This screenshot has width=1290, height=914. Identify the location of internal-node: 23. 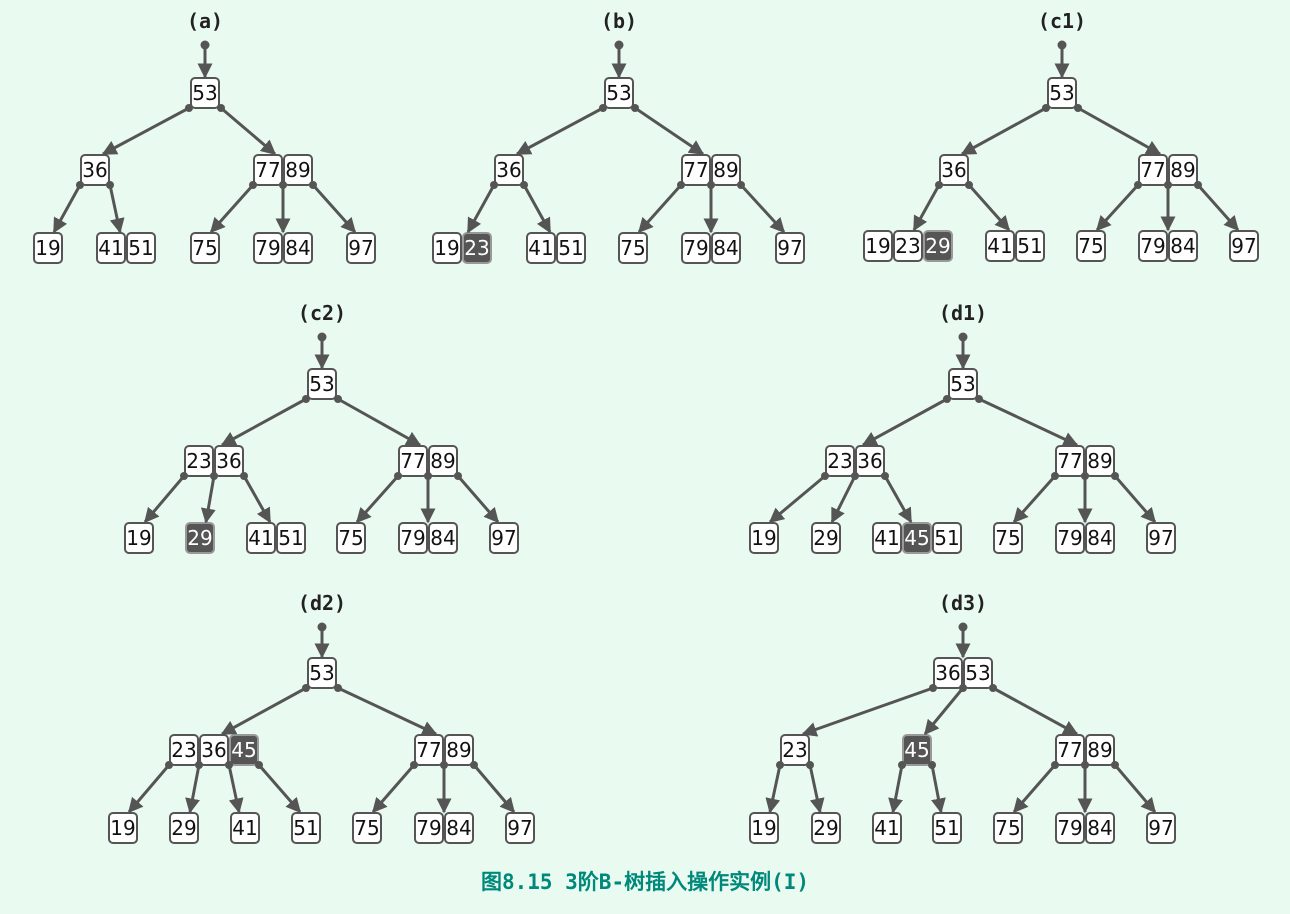
(795, 750).